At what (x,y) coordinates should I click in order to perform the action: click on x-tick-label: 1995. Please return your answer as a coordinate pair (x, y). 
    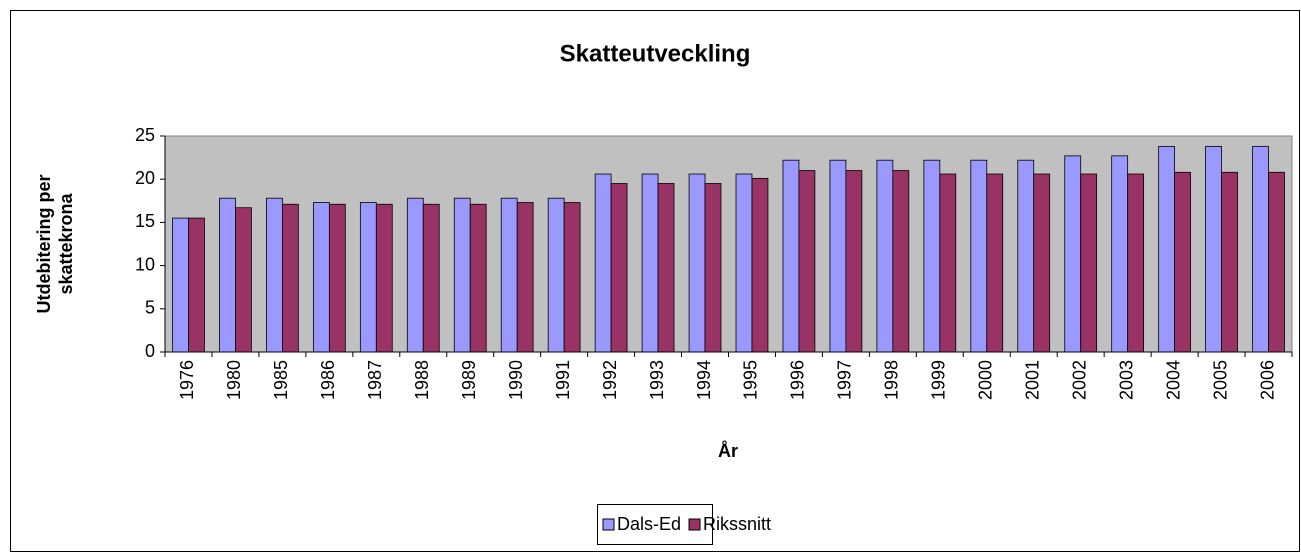
    Looking at the image, I should click on (751, 380).